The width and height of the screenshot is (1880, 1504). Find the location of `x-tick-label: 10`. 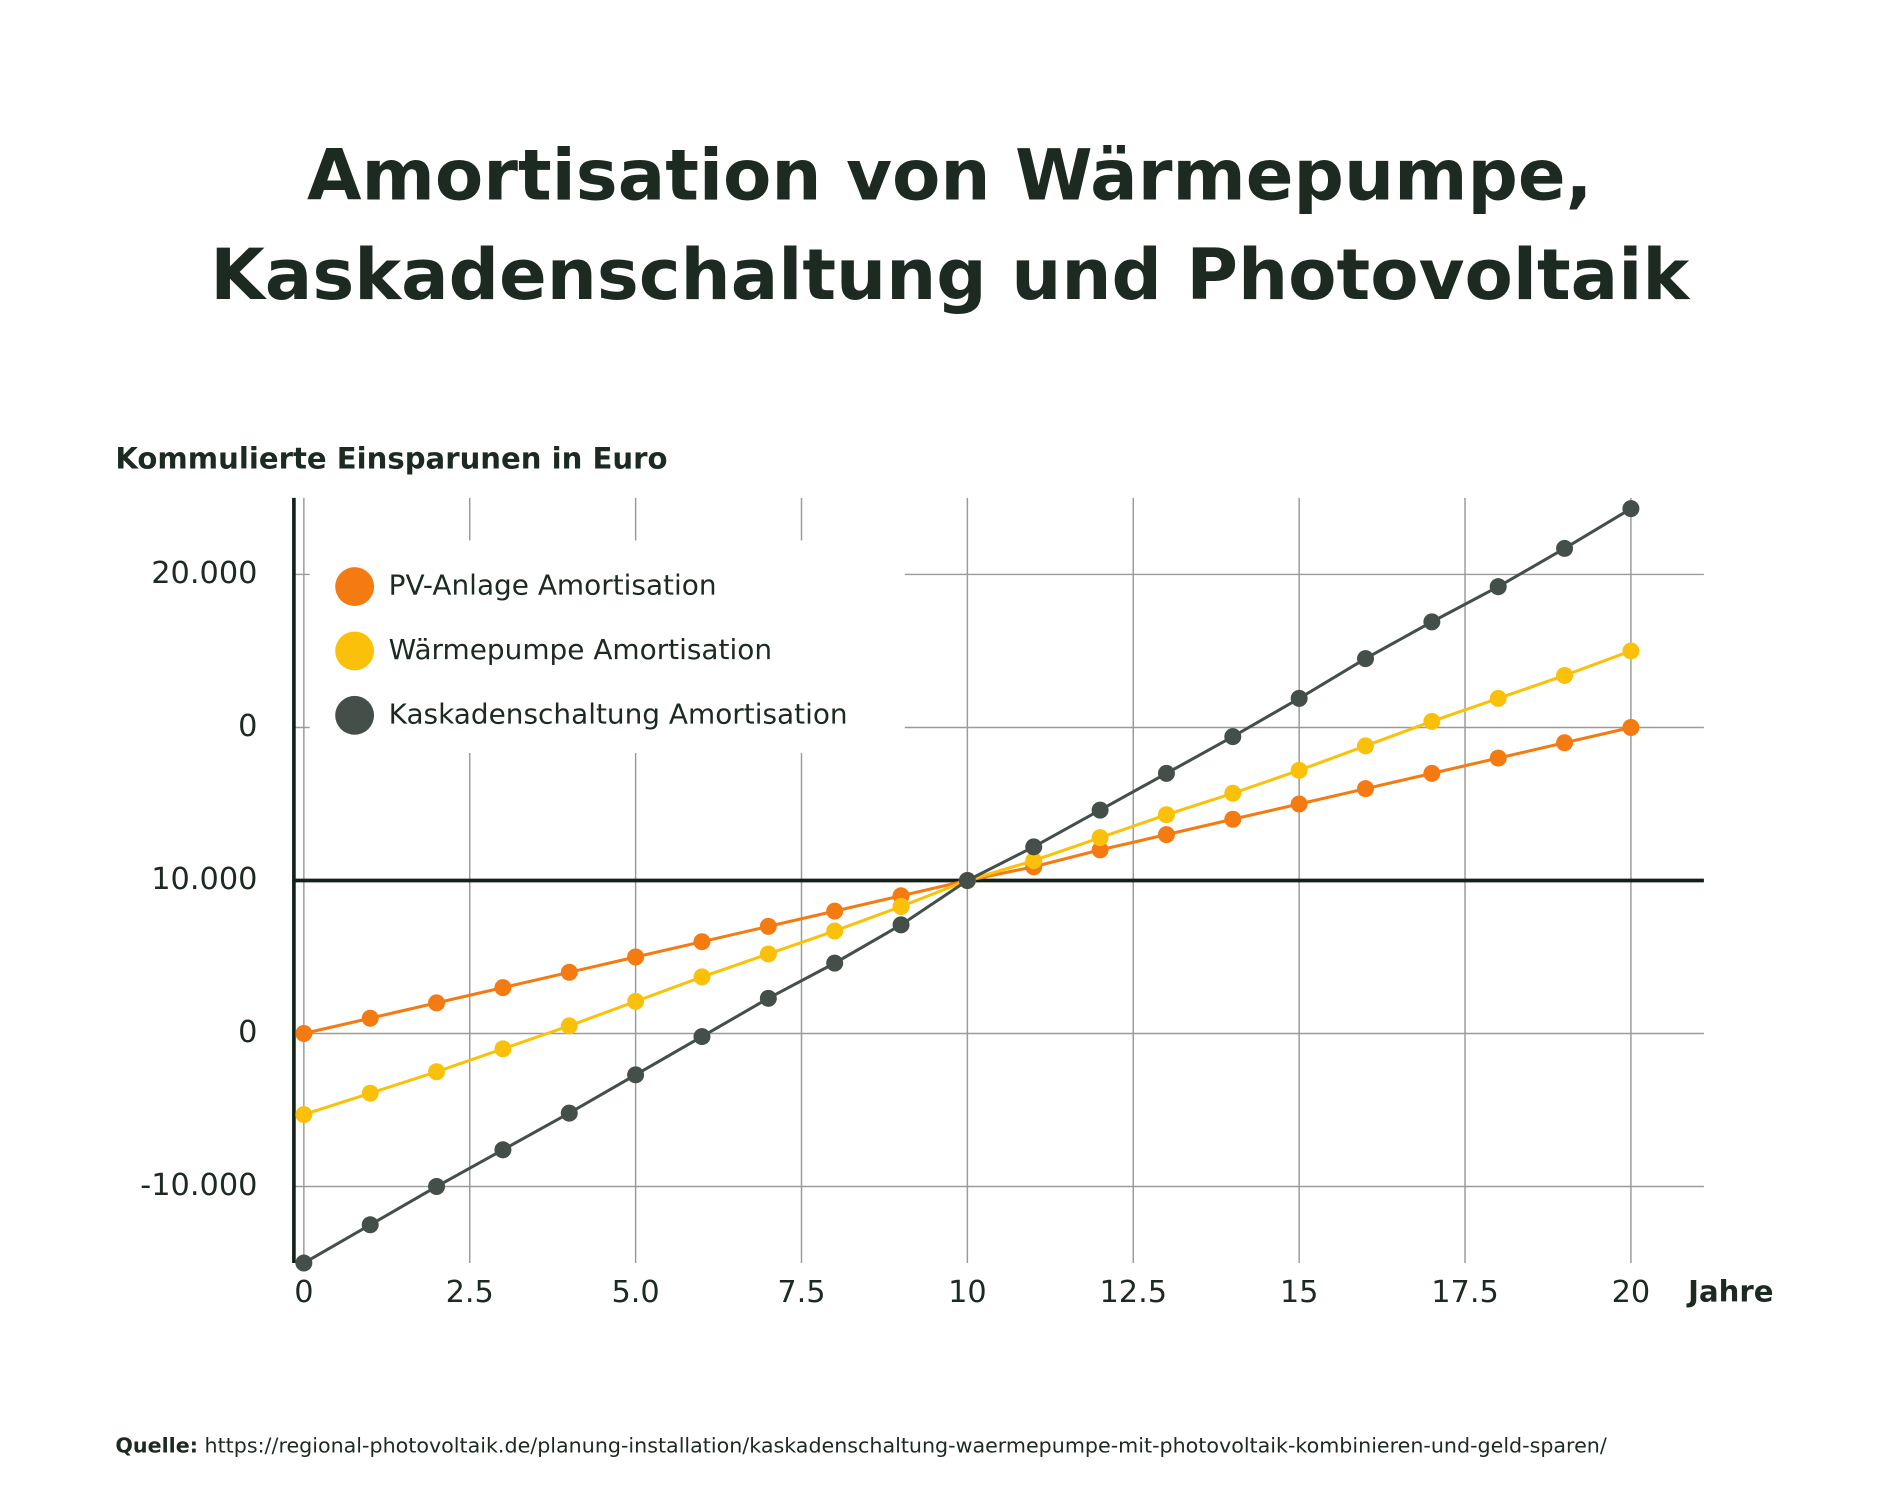

x-tick-label: 10 is located at coordinates (967, 1292).